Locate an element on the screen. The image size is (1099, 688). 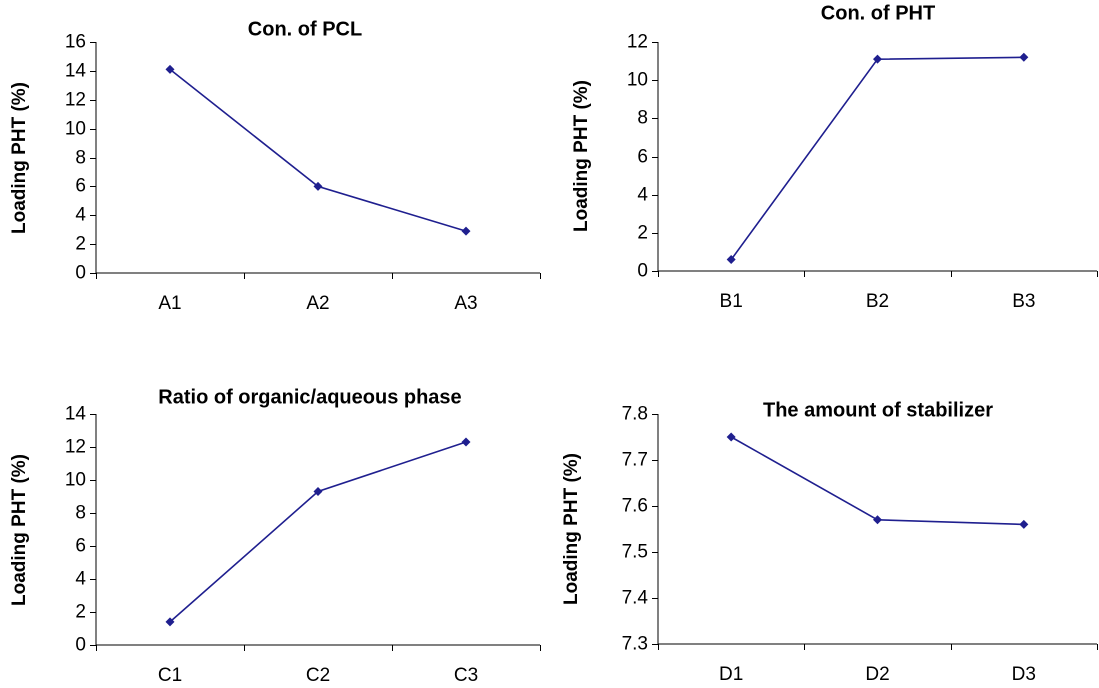
y-tick-label: 7.3 is located at coordinates (635, 644).